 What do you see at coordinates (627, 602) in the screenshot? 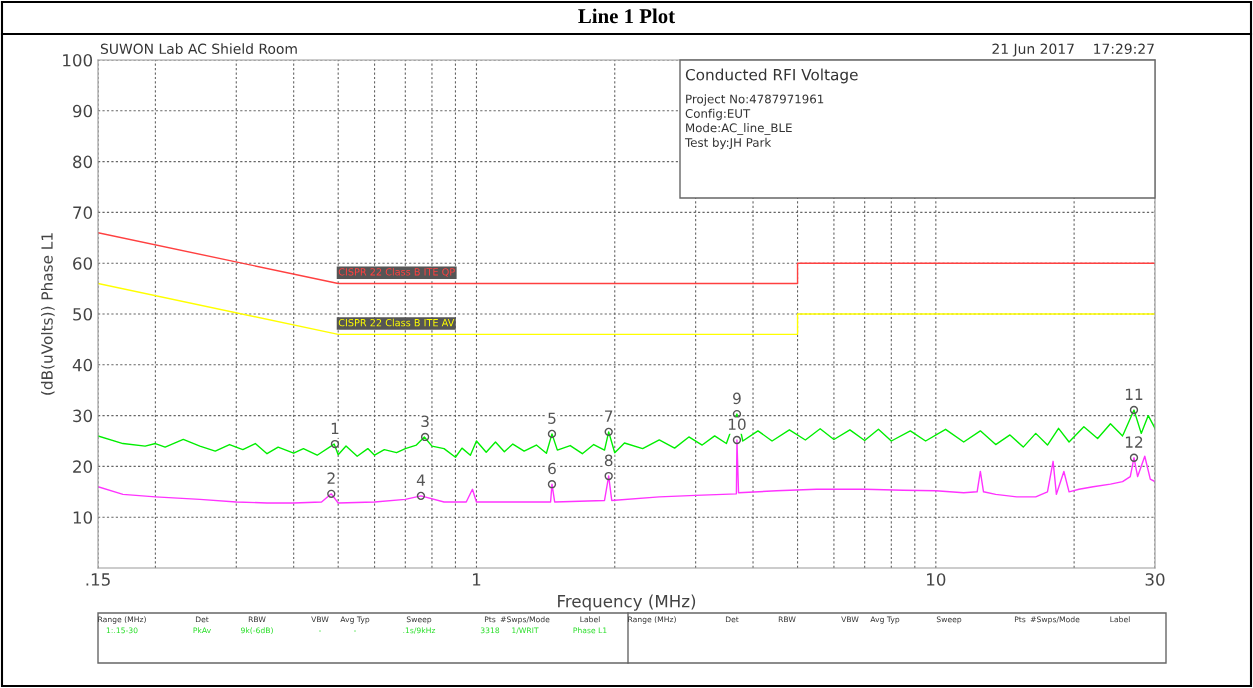
I see `x-axis-title: Frequency (MHz)` at bounding box center [627, 602].